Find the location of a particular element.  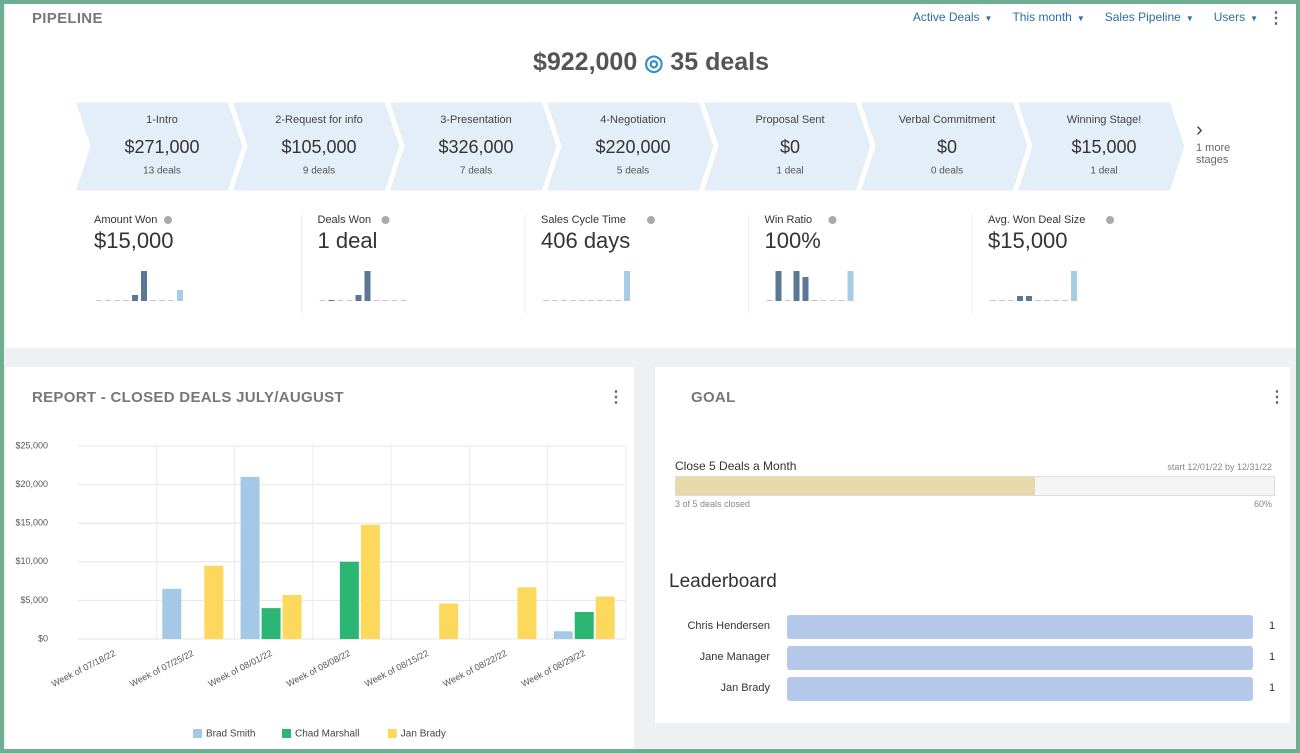

y-tick-label: $0 is located at coordinates (43, 638).